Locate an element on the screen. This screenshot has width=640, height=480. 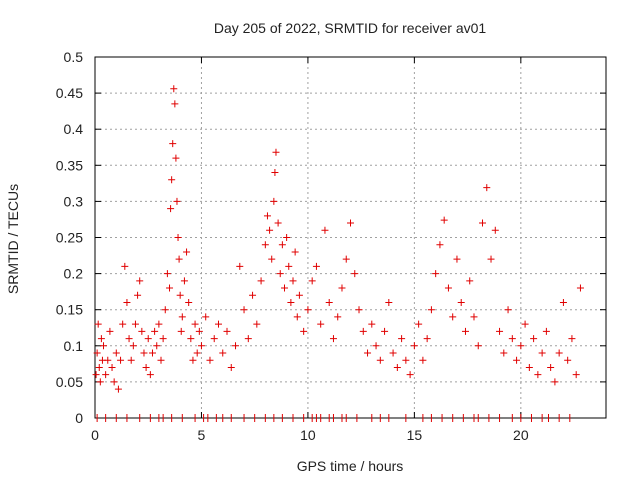
y-tick-label: 0.25 is located at coordinates (69, 238).